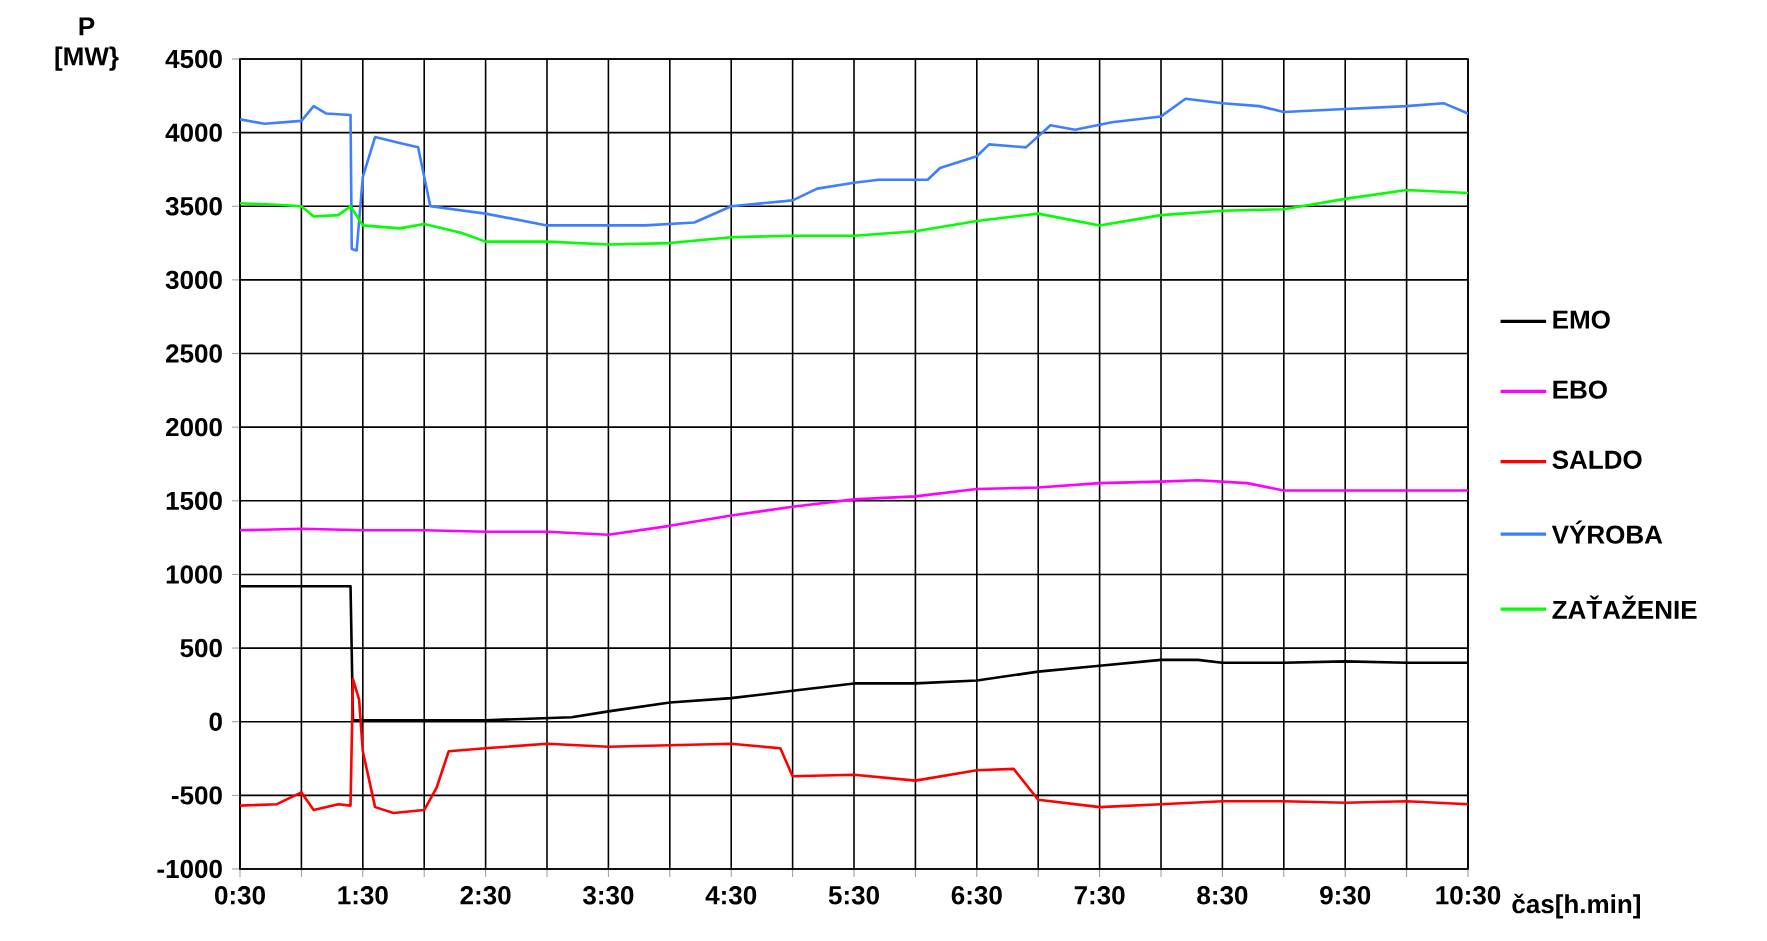  I want to click on y-axis-title: P [MW}, so click(87, 44).